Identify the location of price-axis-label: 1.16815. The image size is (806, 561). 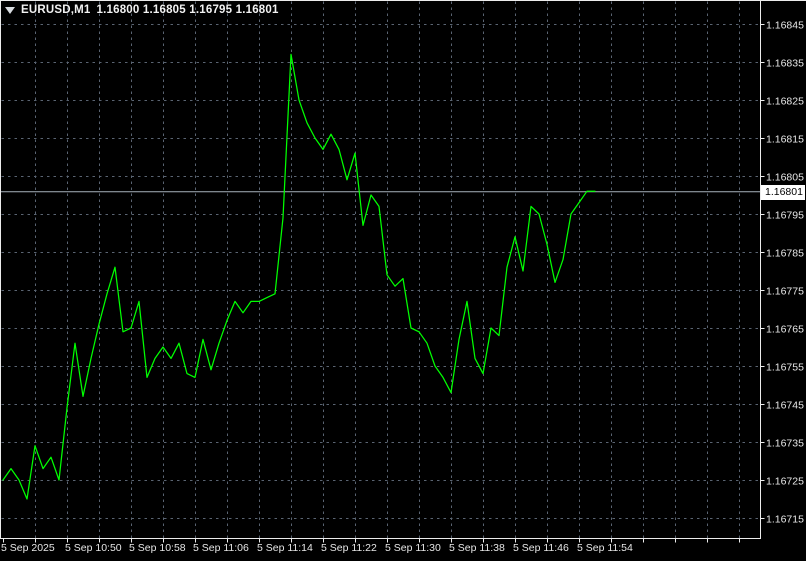
(785, 139).